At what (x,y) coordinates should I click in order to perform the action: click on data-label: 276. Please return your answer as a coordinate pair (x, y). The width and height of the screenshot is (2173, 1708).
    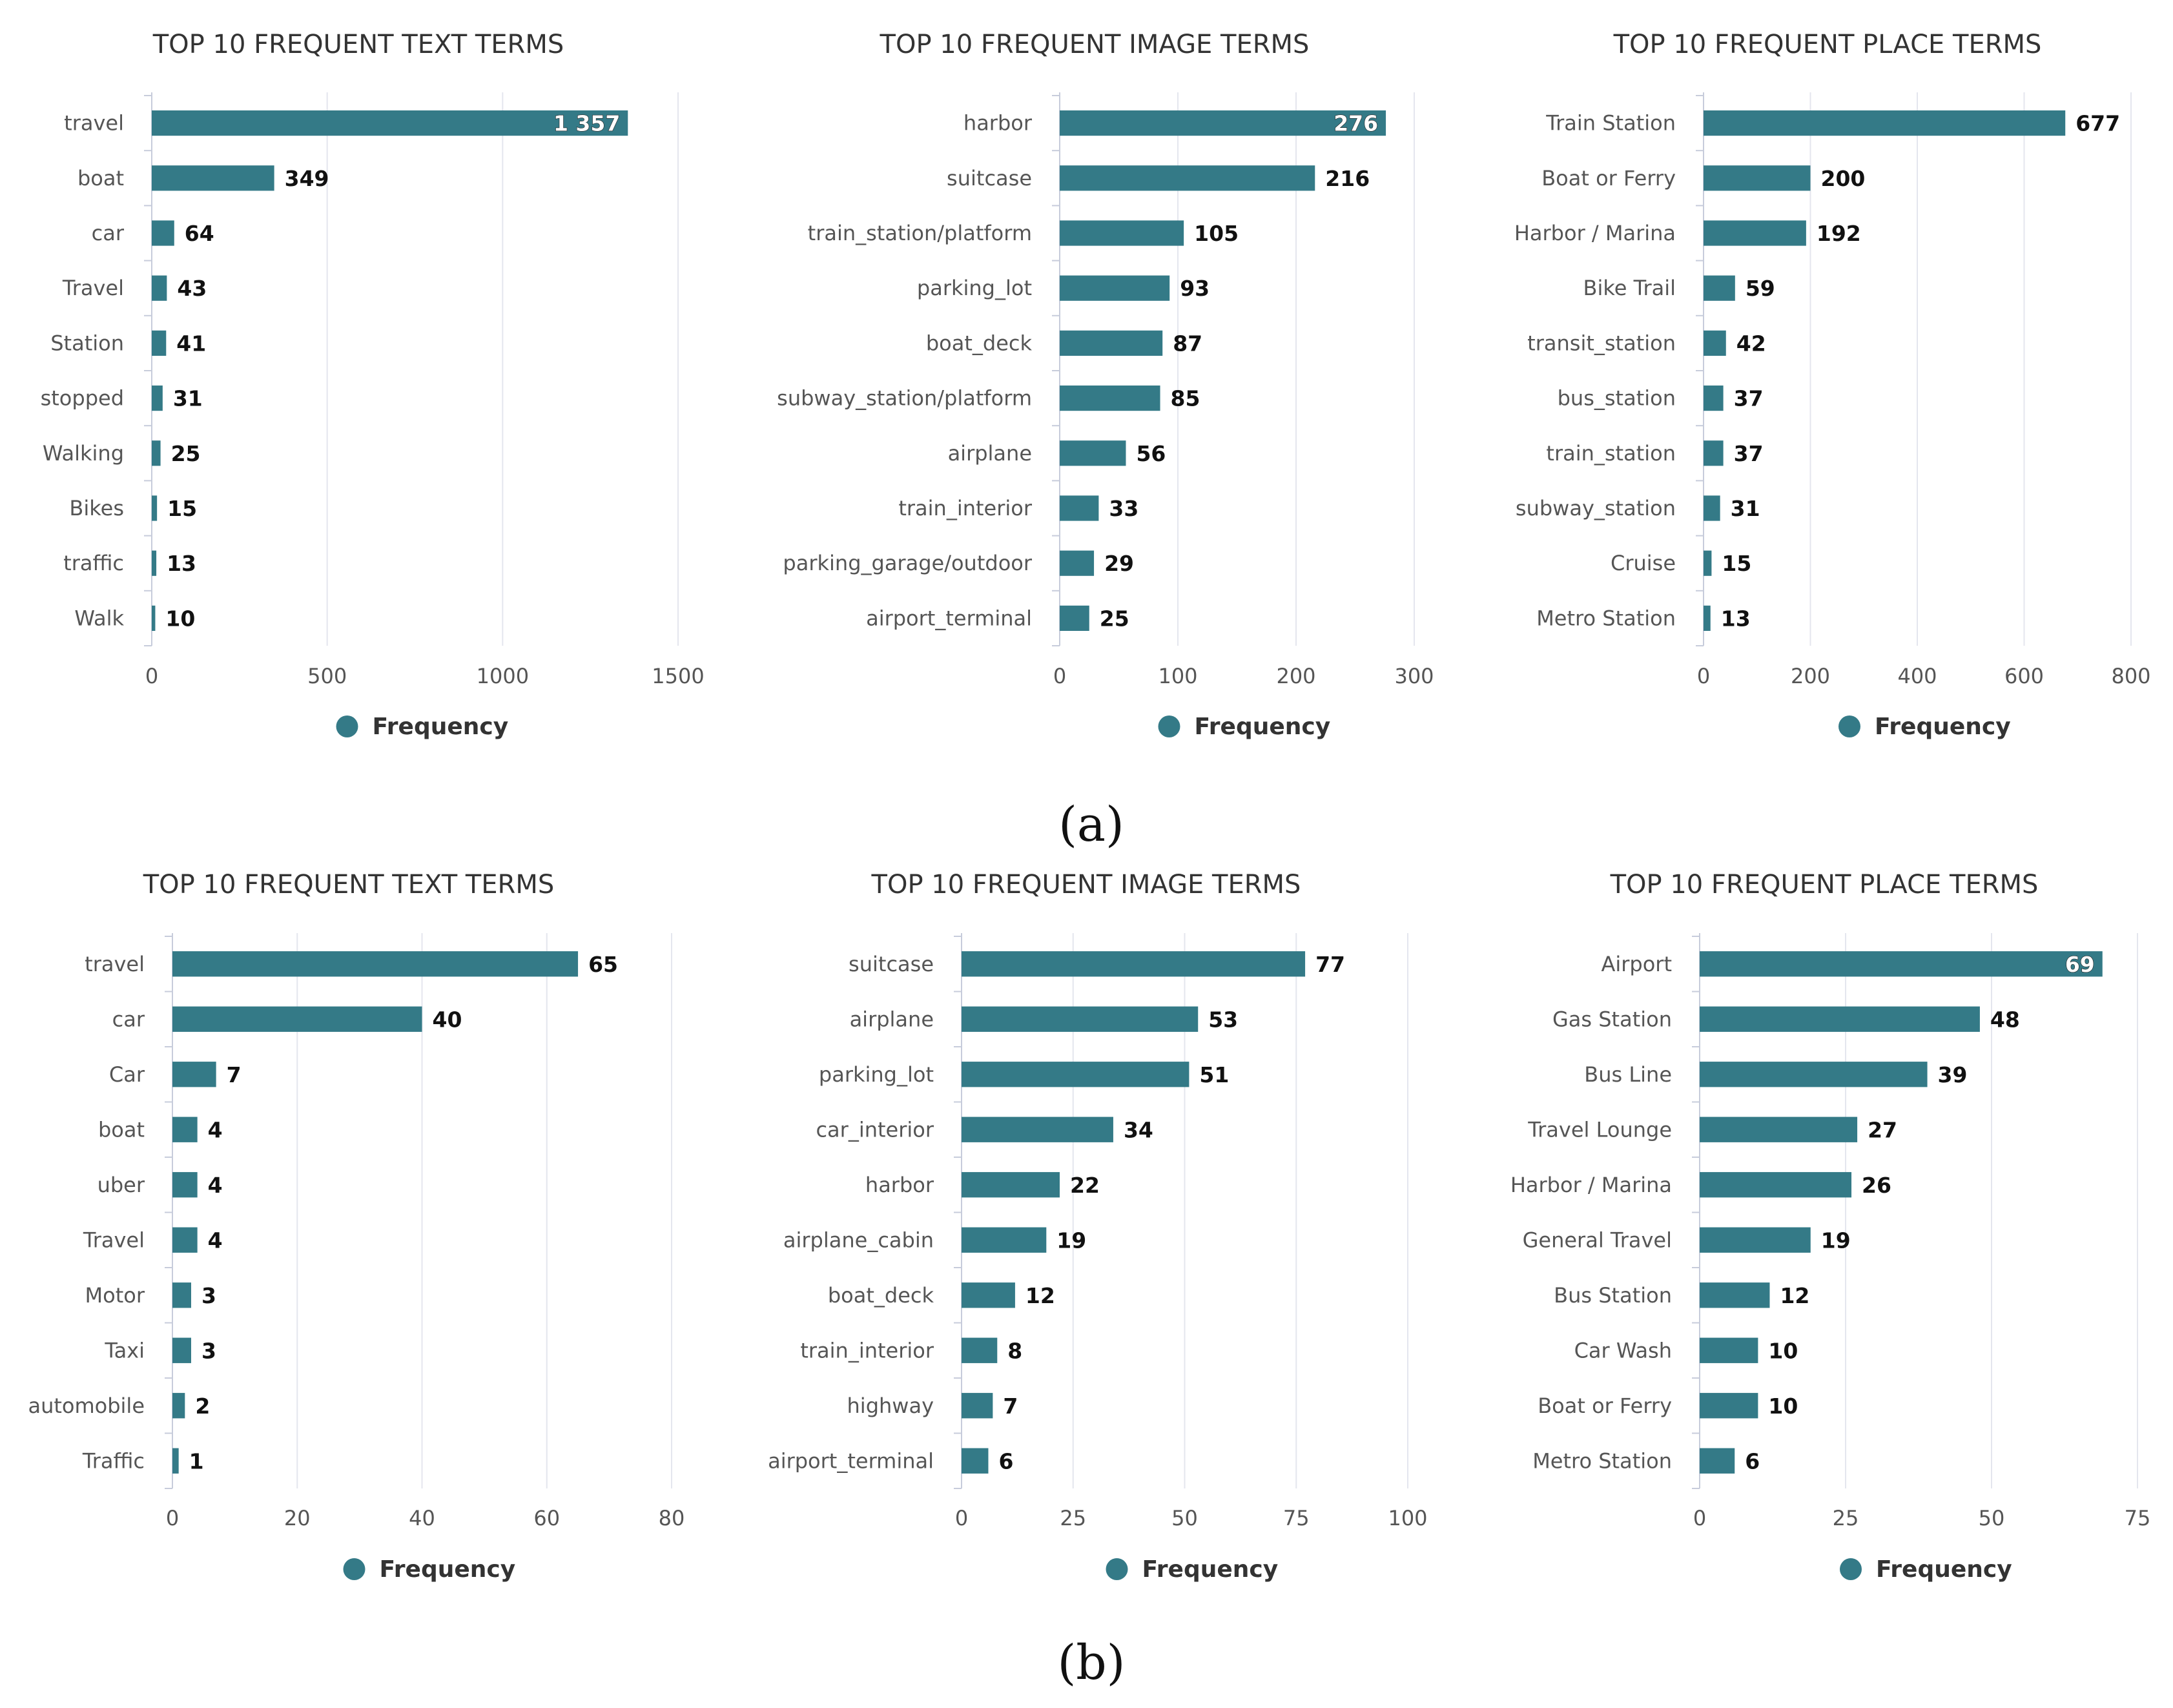
    Looking at the image, I should click on (1356, 123).